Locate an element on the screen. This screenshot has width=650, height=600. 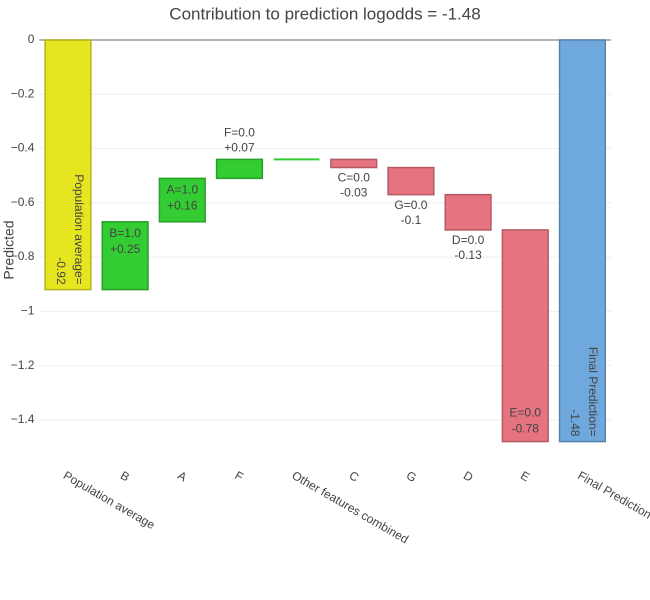
bar-label: B=1.0 is located at coordinates (125, 233).